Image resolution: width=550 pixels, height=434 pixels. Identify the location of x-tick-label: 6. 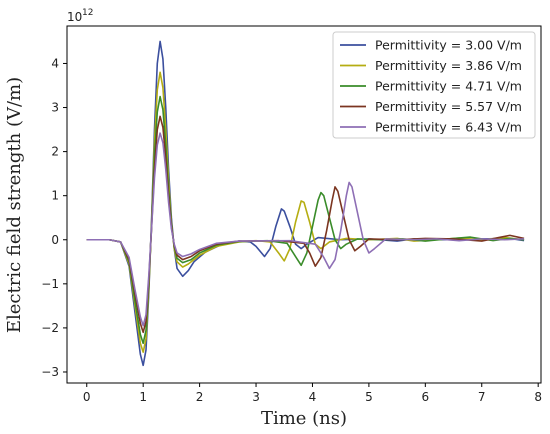
(426, 397).